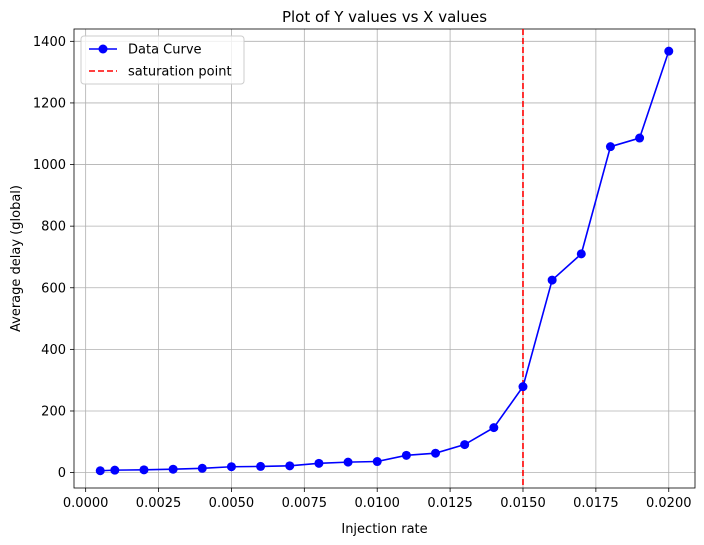 This screenshot has height=545, width=704. What do you see at coordinates (384, 529) in the screenshot?
I see `x-axis-label: Injection rate` at bounding box center [384, 529].